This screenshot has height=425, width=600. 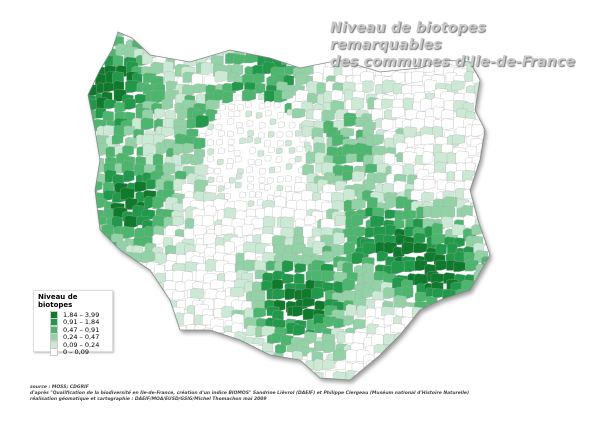 What do you see at coordinates (81, 322) in the screenshot?
I see `legend-label: 0,91 – 1,84` at bounding box center [81, 322].